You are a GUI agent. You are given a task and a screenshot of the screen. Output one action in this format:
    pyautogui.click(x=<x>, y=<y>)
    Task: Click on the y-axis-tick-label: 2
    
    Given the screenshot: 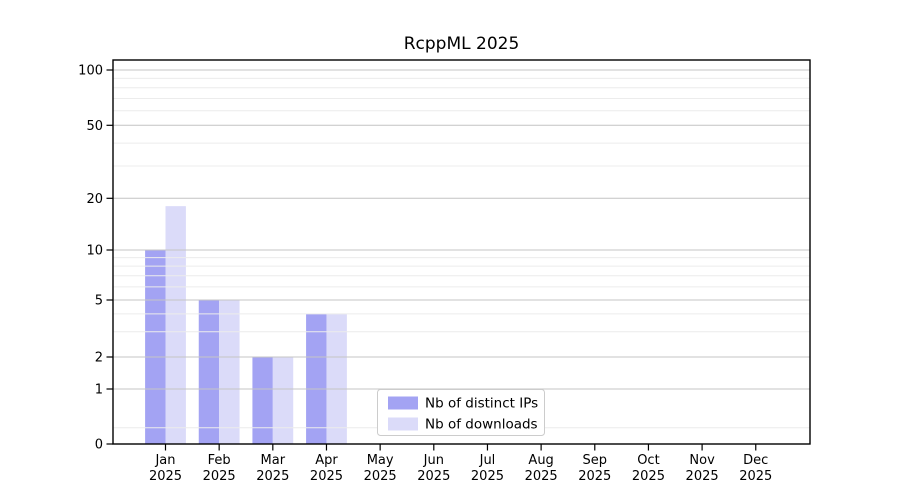 What is the action you would take?
    pyautogui.click(x=99, y=358)
    